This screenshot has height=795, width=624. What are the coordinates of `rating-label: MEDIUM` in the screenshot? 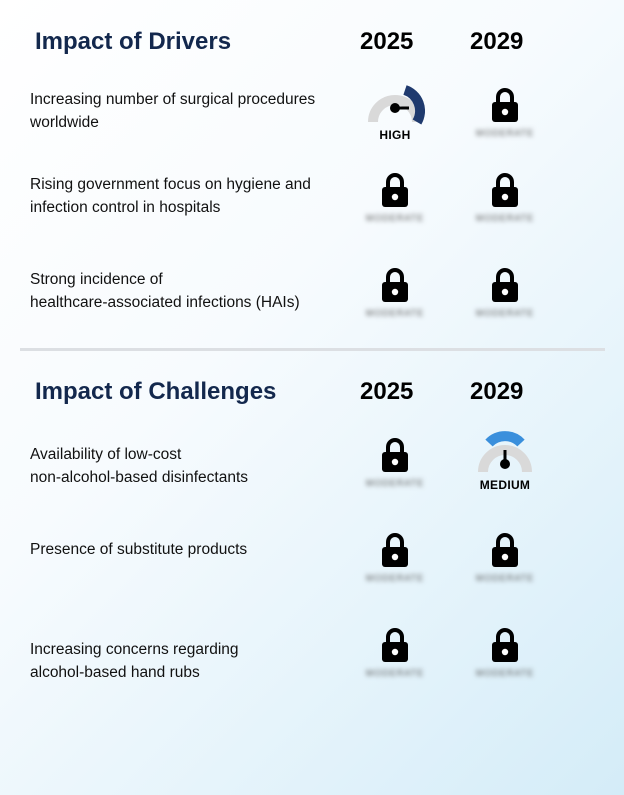 It's located at (505, 485).